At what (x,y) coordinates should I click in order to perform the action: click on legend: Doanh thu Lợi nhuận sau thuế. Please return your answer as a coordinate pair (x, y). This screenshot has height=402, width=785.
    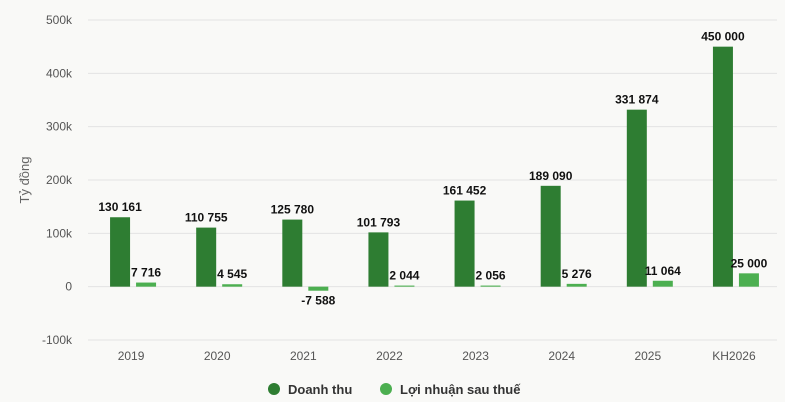
    Looking at the image, I should click on (394, 389).